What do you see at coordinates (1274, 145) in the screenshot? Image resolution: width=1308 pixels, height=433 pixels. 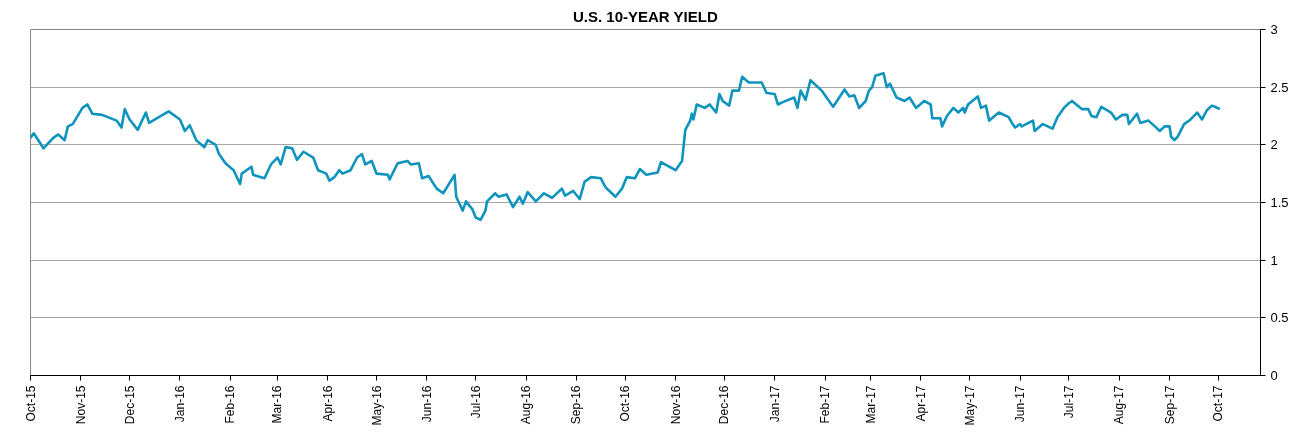 I see `y-tick-label: 2` at bounding box center [1274, 145].